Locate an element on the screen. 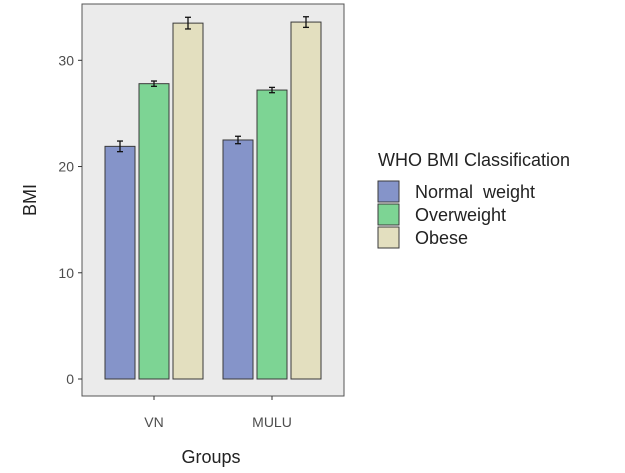 The width and height of the screenshot is (625, 473). legend: Normal weight Overweight Obese is located at coordinates (456, 214).